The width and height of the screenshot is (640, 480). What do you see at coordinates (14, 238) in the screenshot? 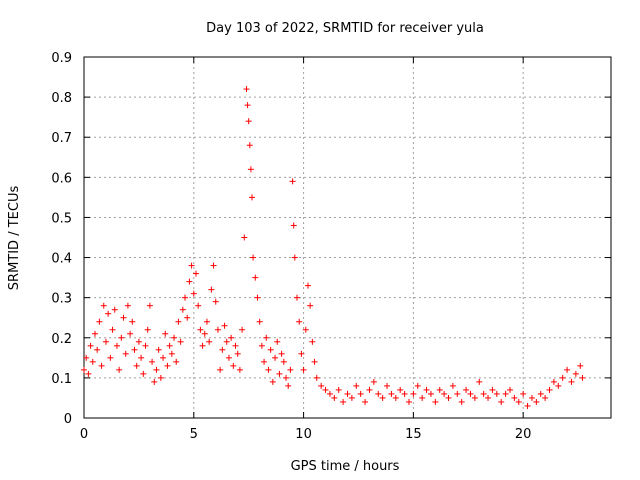
I see `y-axis-label: SRMTID / TECUs` at bounding box center [14, 238].